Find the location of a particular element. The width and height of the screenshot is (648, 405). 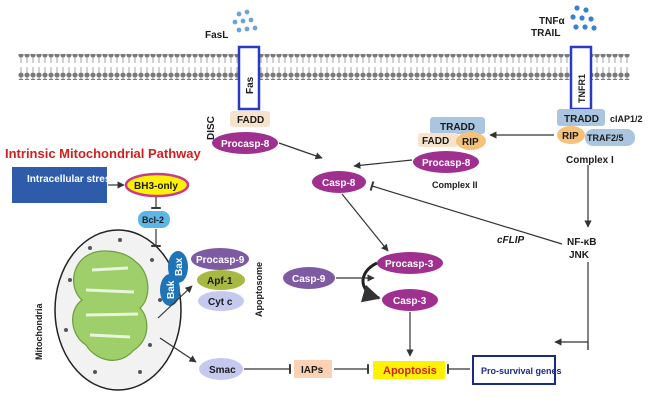

prosurvival-genes-box is located at coordinates (514, 370).